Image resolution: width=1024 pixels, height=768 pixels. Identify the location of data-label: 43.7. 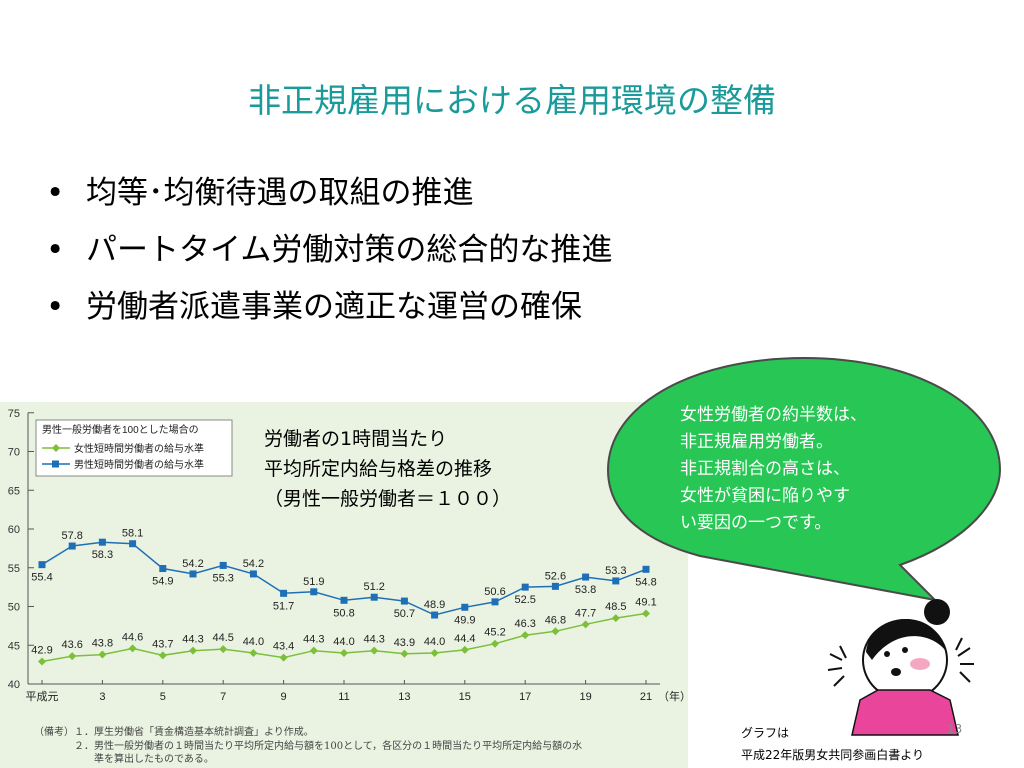
(162, 644).